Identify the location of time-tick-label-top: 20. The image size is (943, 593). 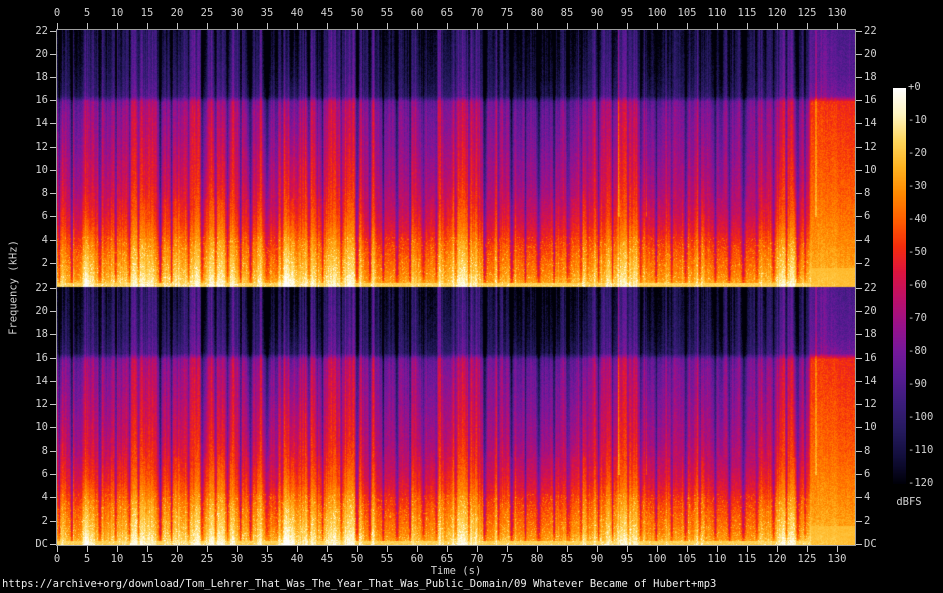
(177, 13).